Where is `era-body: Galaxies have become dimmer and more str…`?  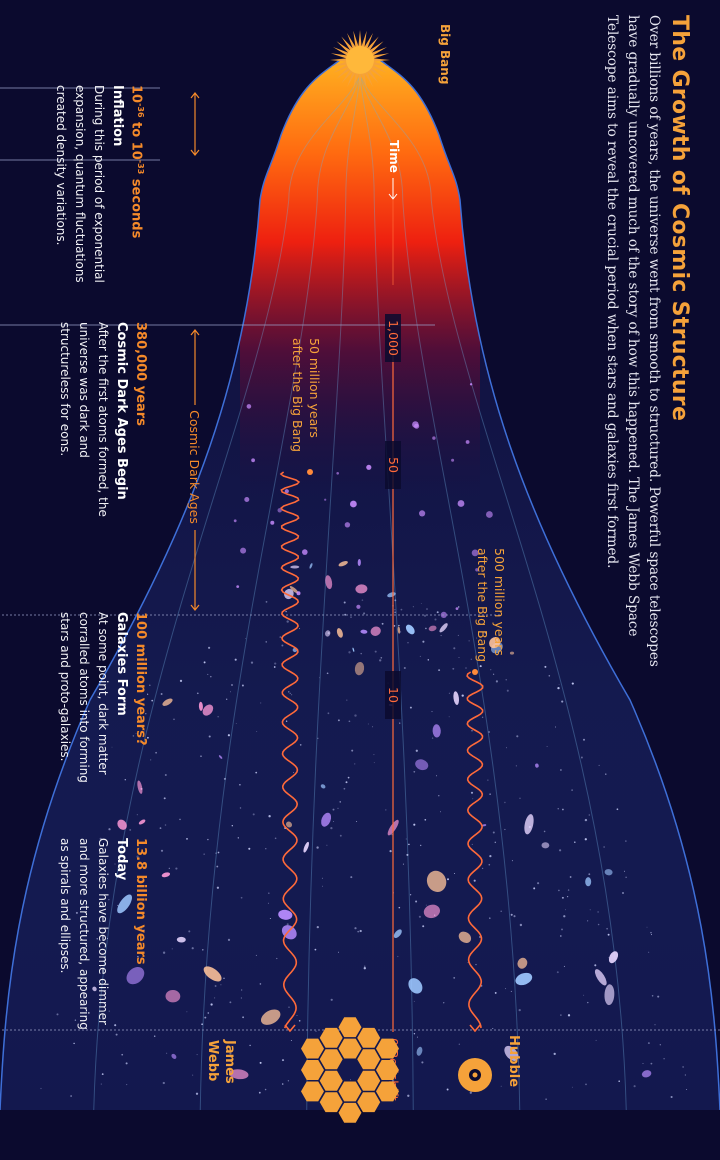 era-body: Galaxies have become dimmer and more str… is located at coordinates (84, 934).